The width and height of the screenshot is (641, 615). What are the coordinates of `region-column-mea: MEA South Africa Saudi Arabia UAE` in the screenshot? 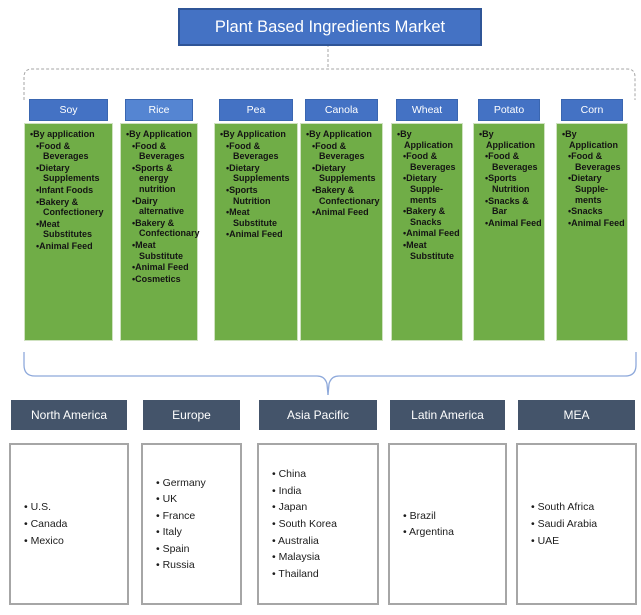 It's located at (576, 502).